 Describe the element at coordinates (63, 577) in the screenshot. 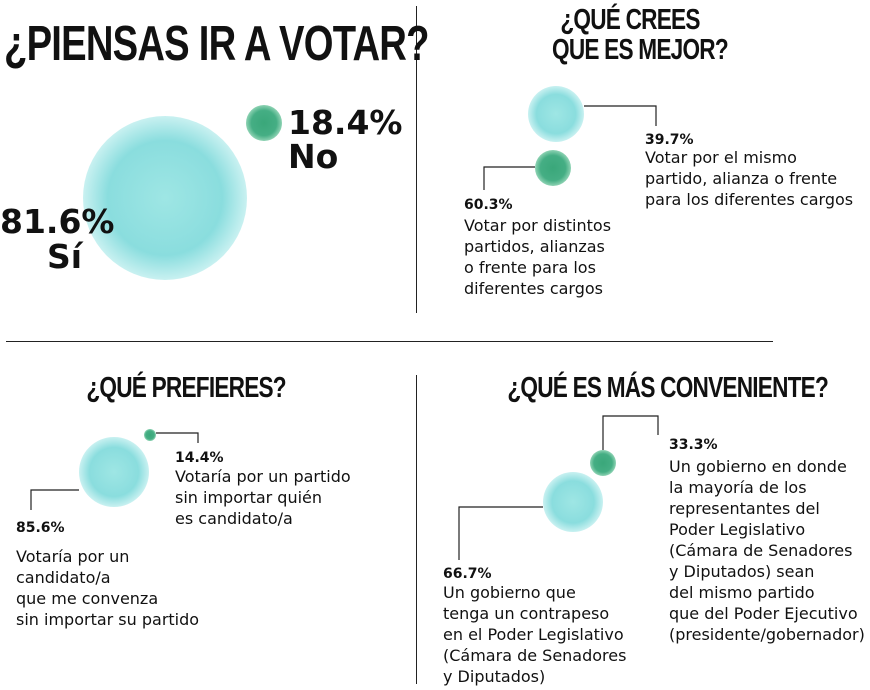

I see `label-line: candidato/a` at that location.